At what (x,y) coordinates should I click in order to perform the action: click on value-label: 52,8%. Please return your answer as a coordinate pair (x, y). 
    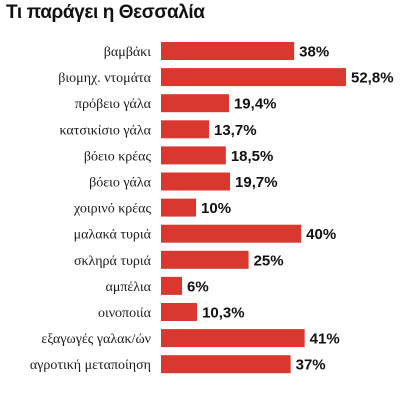
    Looking at the image, I should click on (372, 78).